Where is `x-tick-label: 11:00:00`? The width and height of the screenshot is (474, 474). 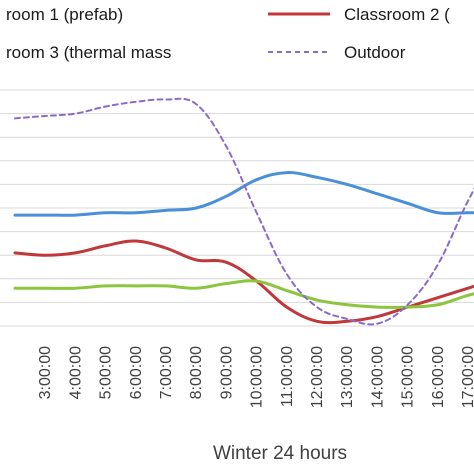 x-tick-label: 11:00:00 is located at coordinates (287, 376).